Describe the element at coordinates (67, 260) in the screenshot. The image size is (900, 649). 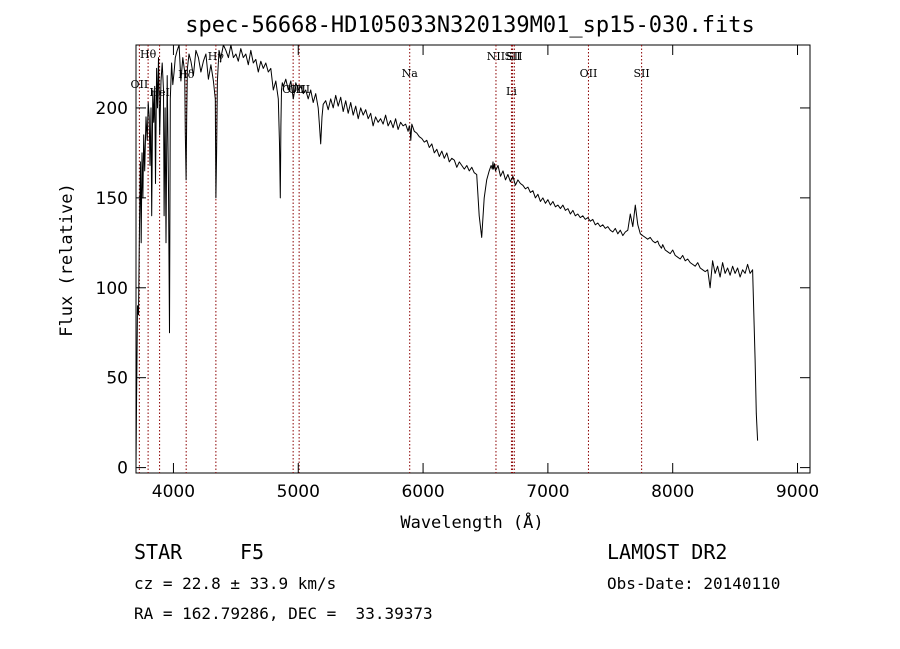
I see `y-axis-label: Flux (relative)` at that location.